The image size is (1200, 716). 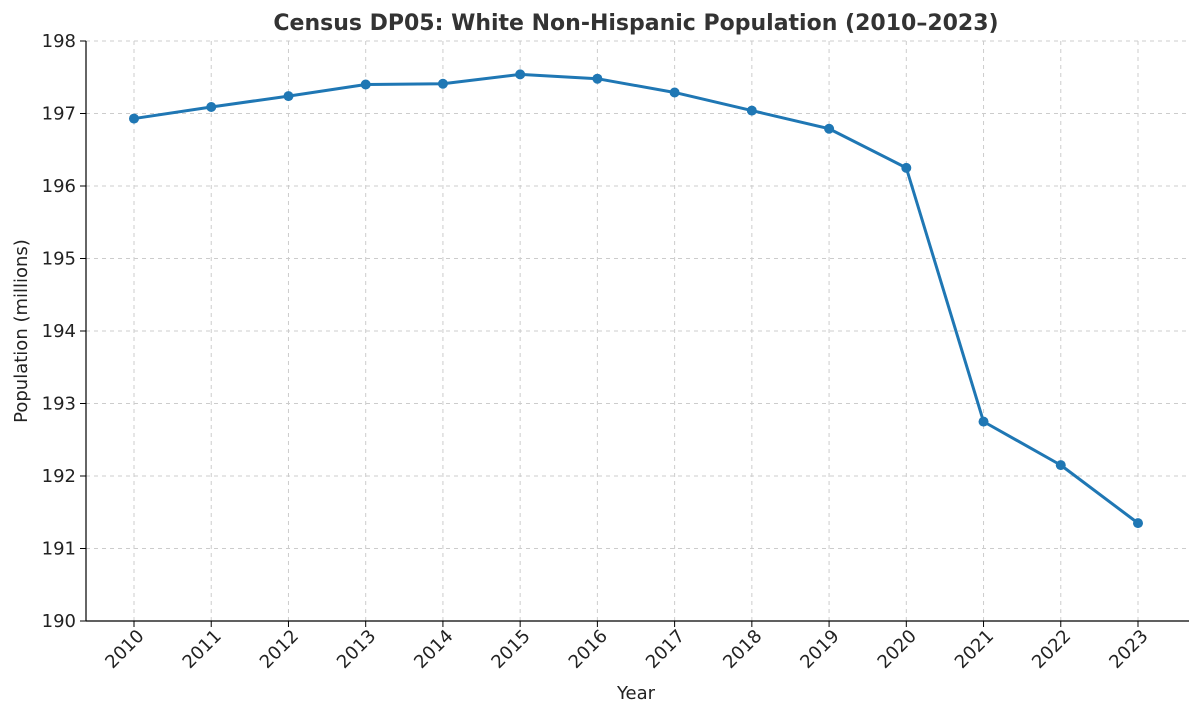 I want to click on x-tick-label: 2015, so click(x=510, y=649).